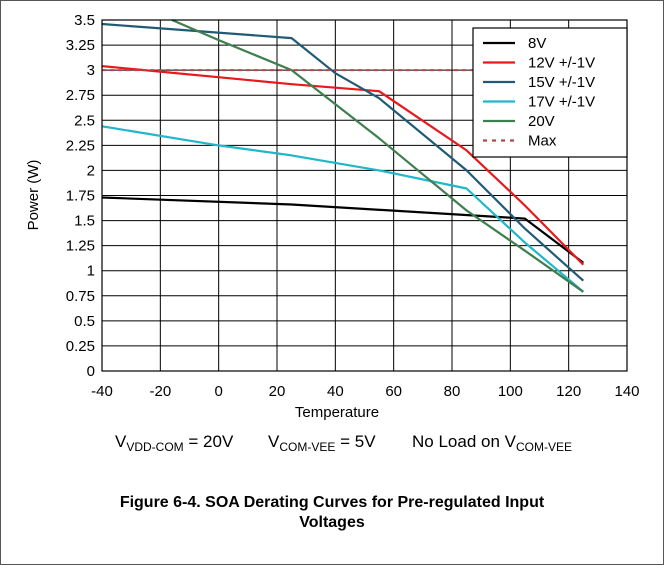  I want to click on y-tick-label: 0.25, so click(80, 346).